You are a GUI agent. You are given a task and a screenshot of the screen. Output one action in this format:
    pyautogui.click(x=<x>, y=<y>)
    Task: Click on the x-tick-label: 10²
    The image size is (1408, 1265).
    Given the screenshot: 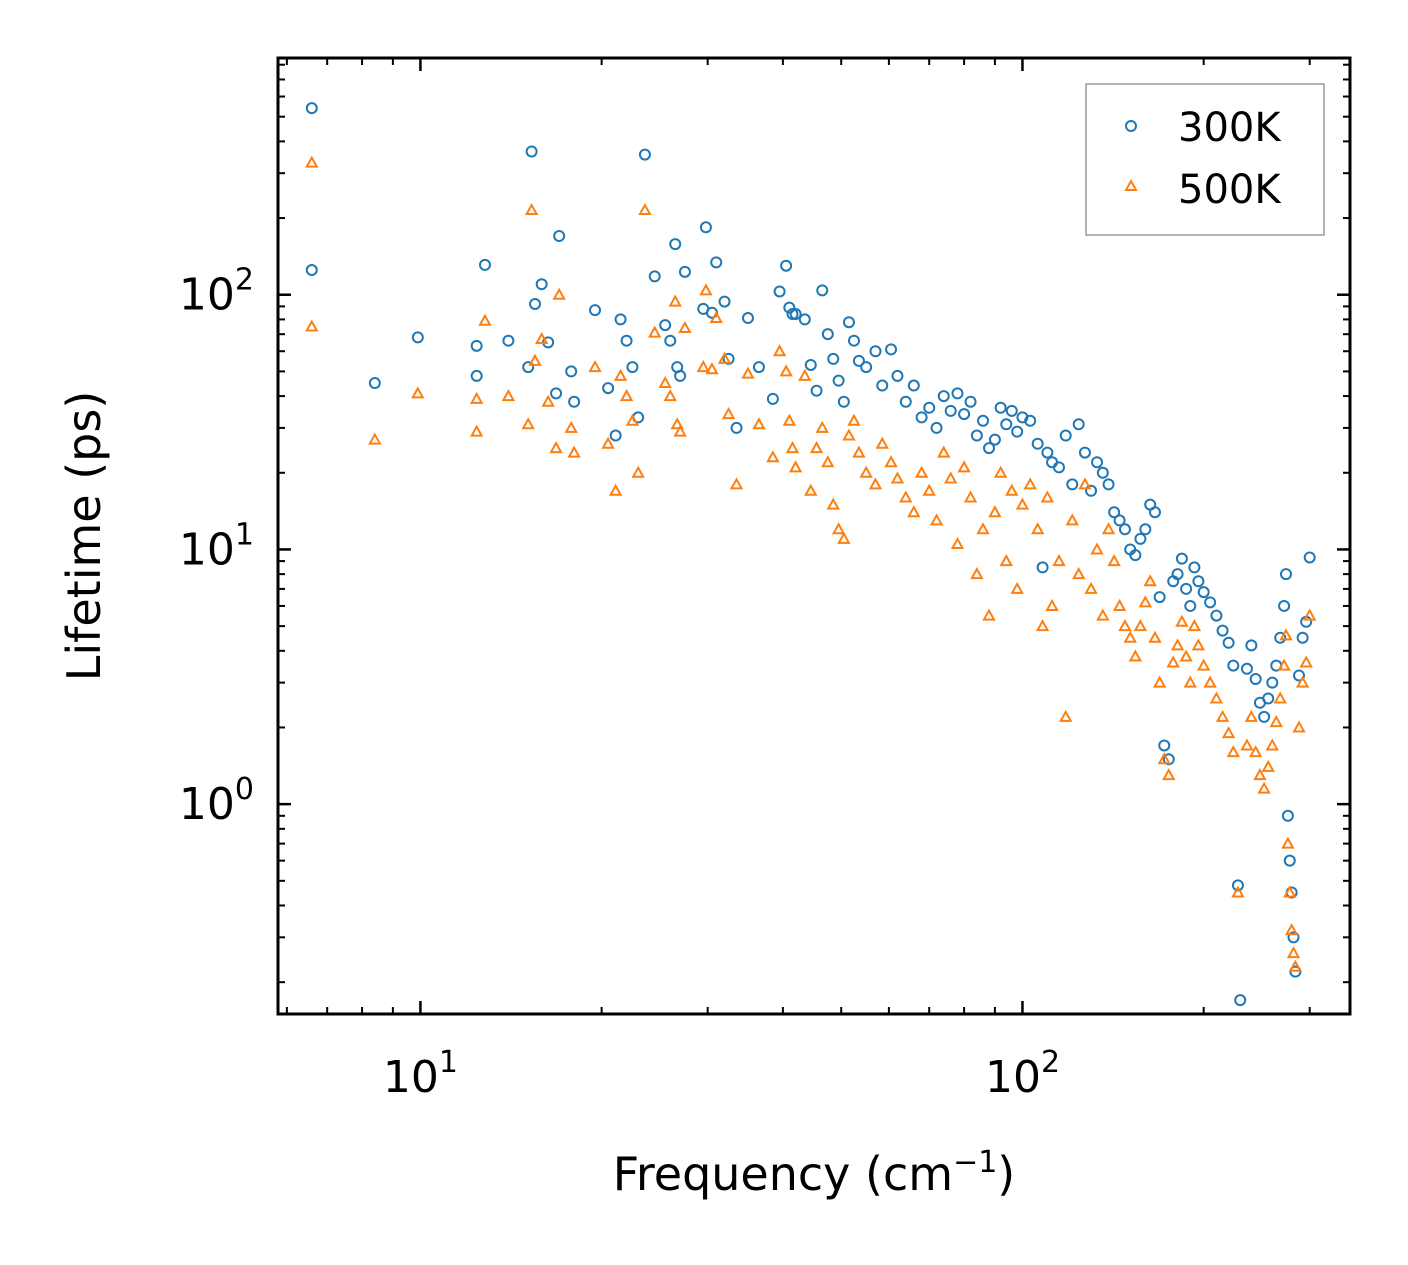 What is the action you would take?
    pyautogui.click(x=1022, y=1074)
    